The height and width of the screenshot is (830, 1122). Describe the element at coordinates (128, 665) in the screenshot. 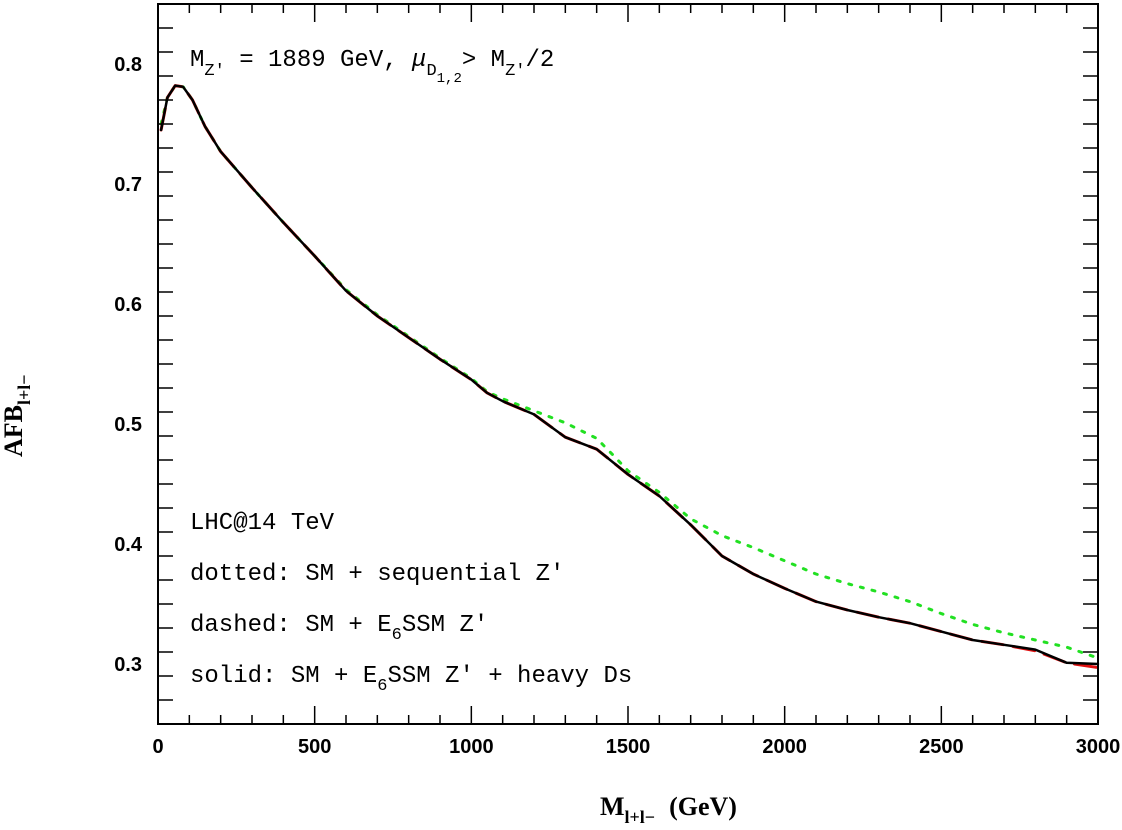

I see `y-tick-label: 0.3` at that location.